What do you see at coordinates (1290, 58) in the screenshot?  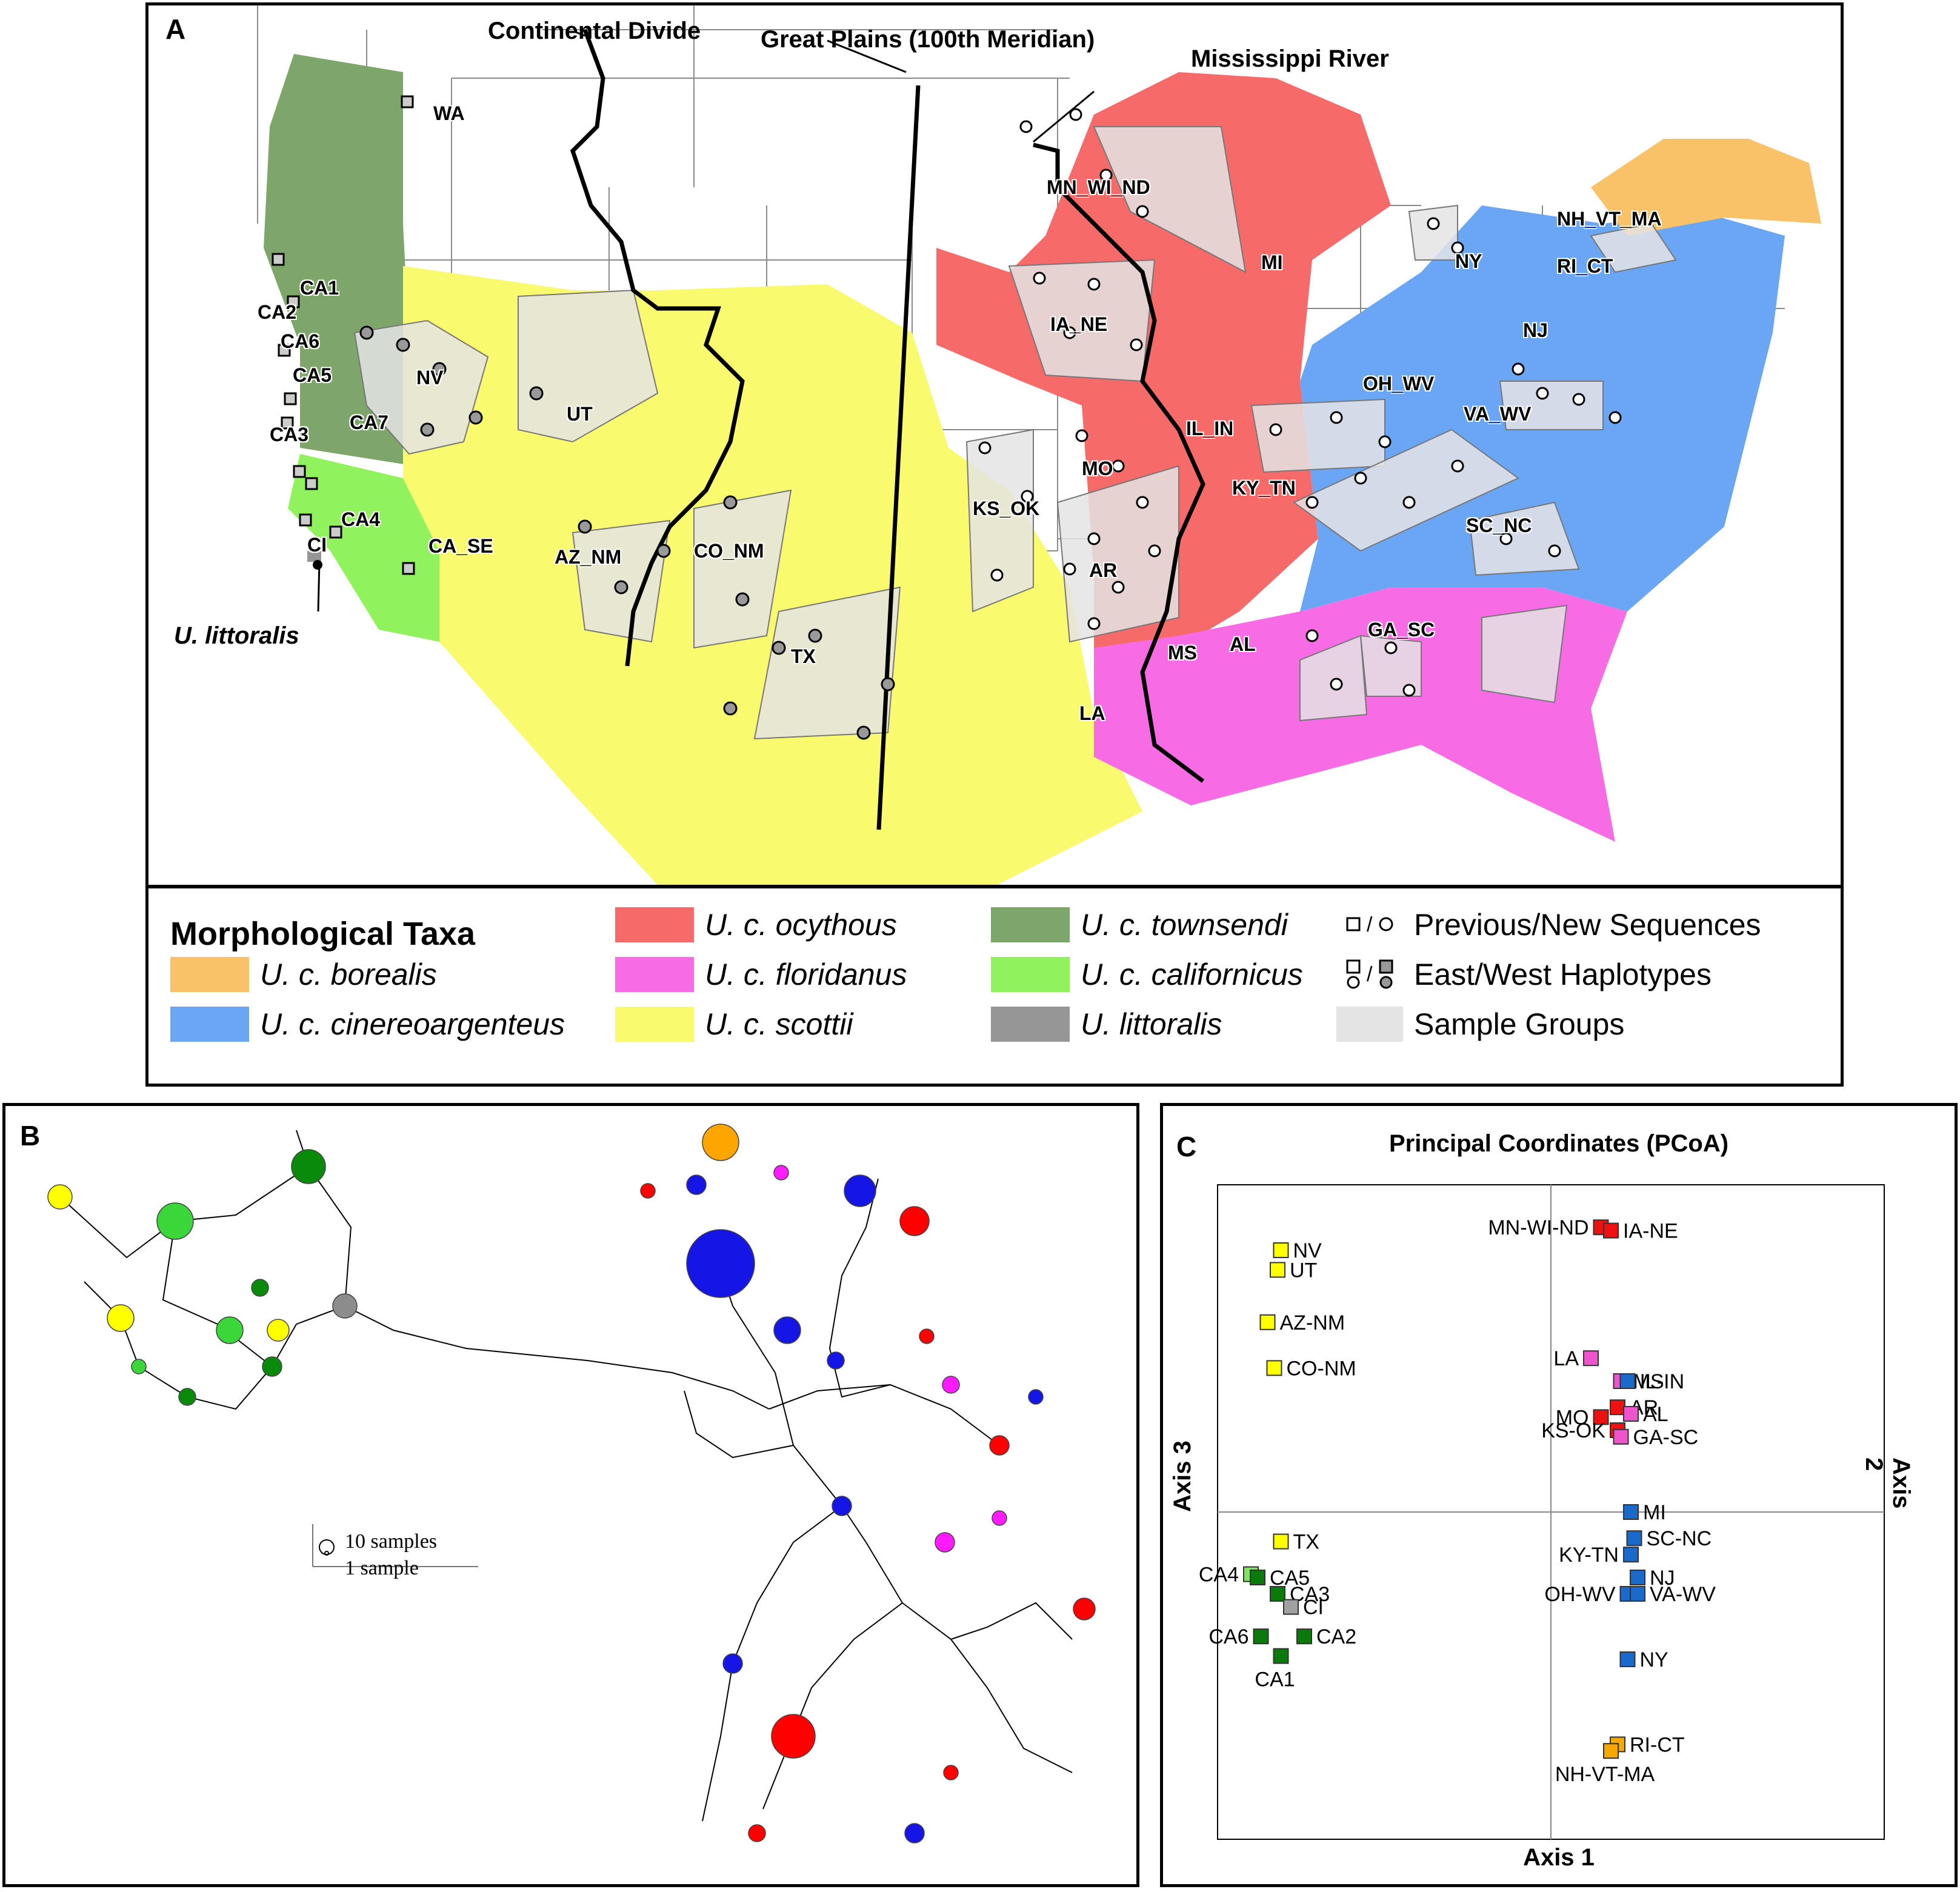 I see `mississippi-label: Mississippi River` at bounding box center [1290, 58].